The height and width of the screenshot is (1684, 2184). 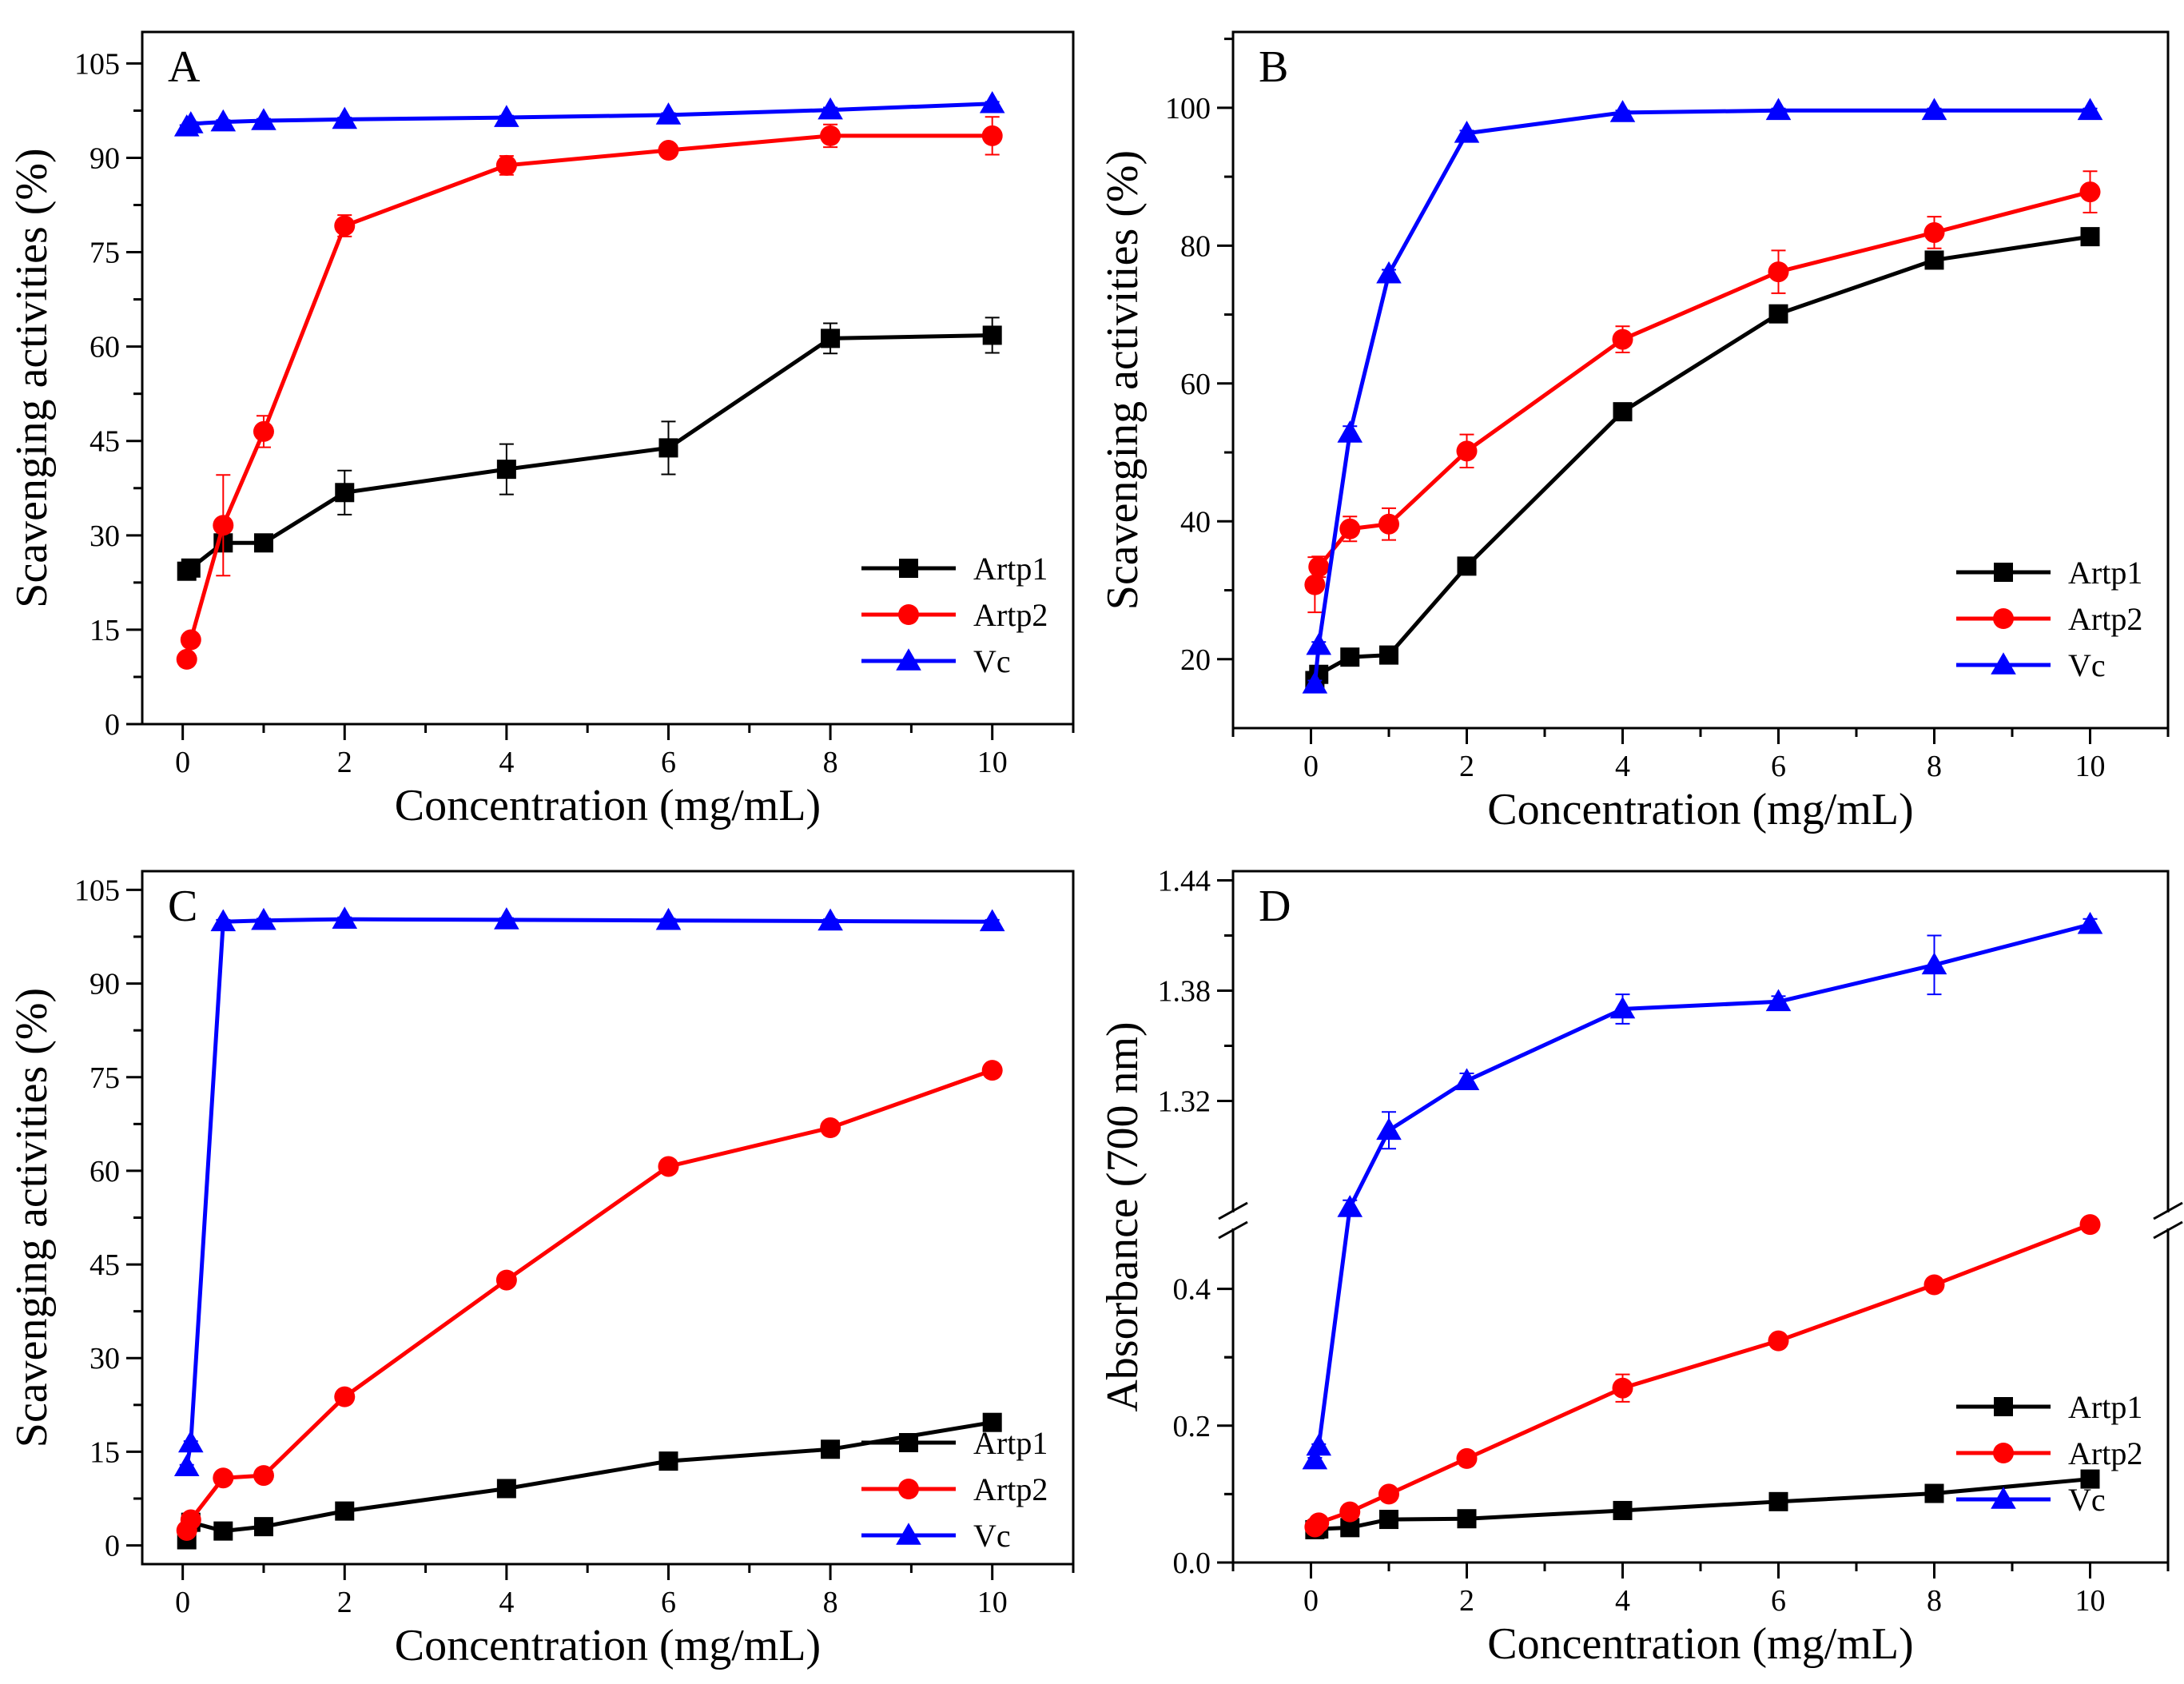 I want to click on y-tick-label: 105, so click(x=97, y=890).